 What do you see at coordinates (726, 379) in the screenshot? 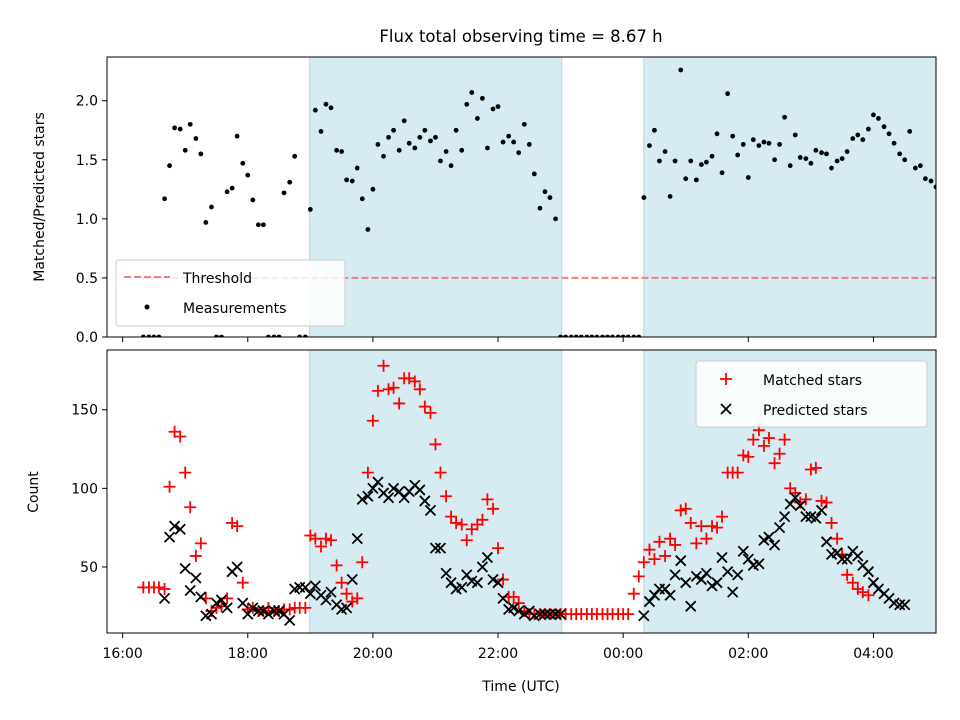
I see `legend-matched-swatch` at bounding box center [726, 379].